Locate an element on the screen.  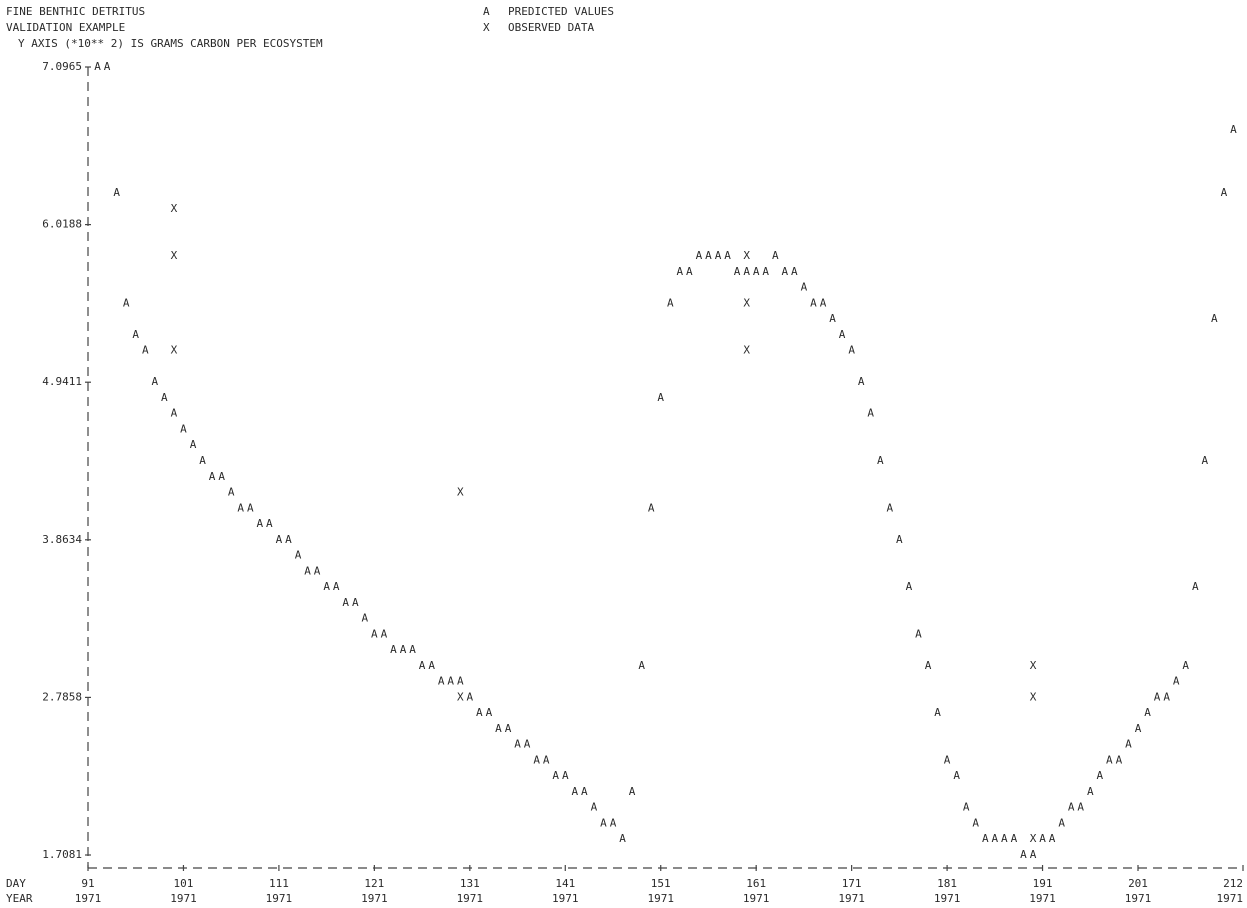
x-tick-label: 212 is located at coordinates (1233, 883).